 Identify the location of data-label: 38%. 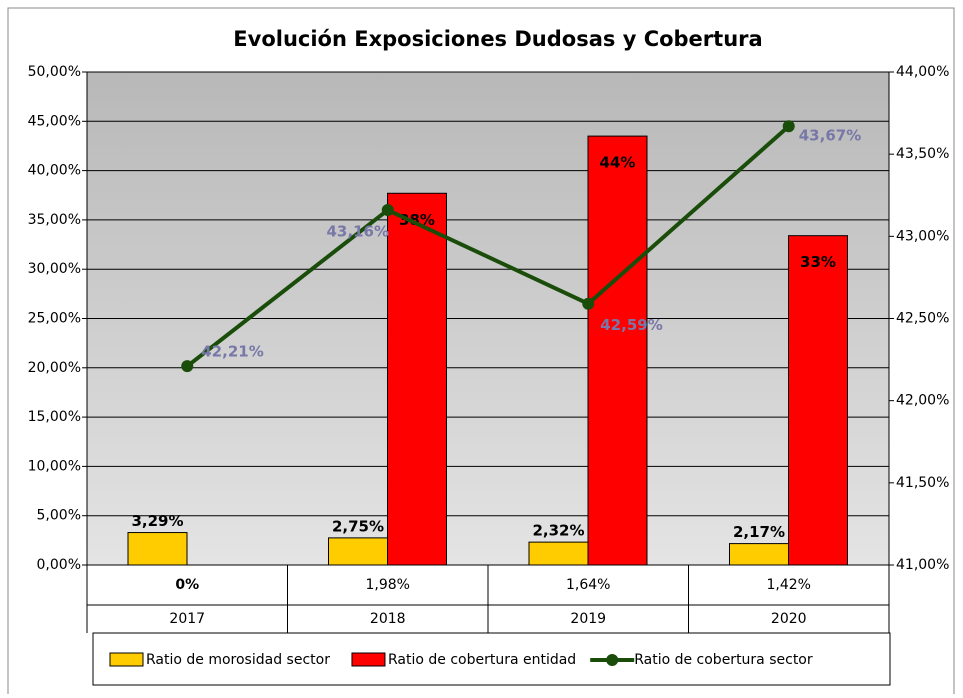
(417, 220).